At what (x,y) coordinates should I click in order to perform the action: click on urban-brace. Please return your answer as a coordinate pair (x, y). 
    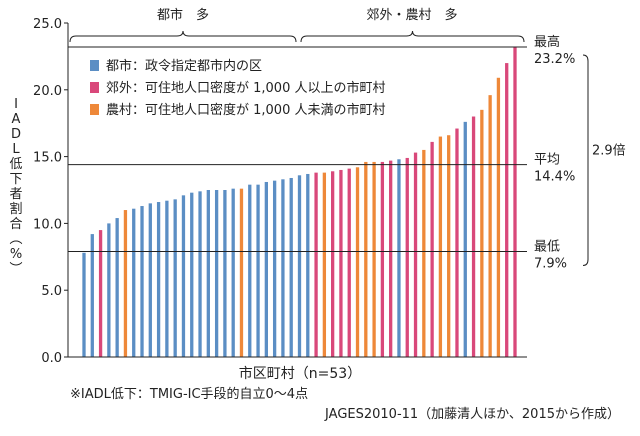
    Looking at the image, I should click on (183, 36).